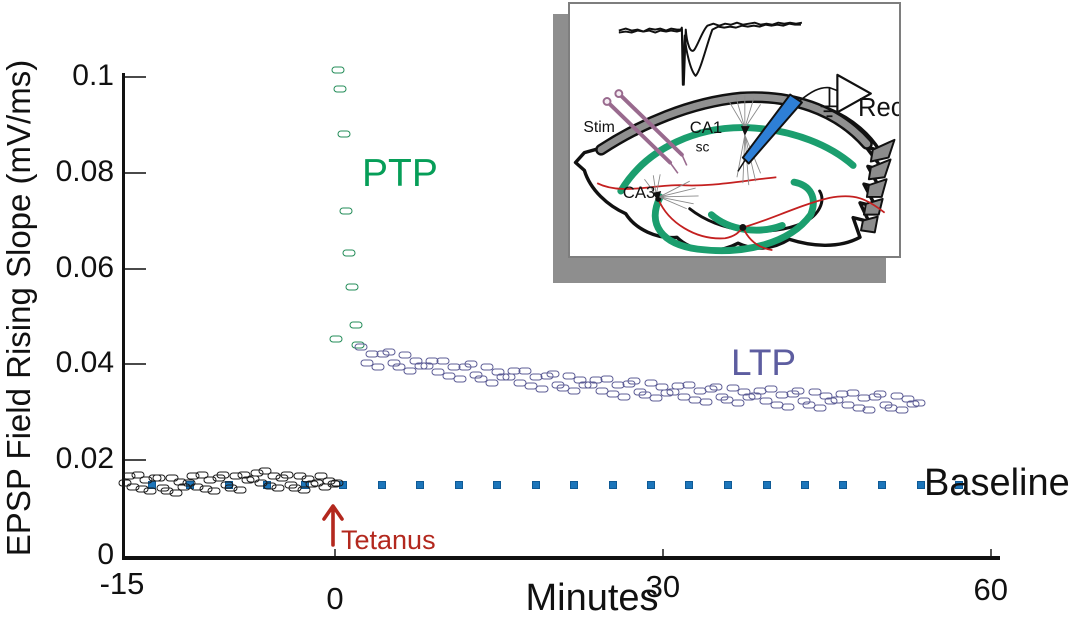  What do you see at coordinates (335, 598) in the screenshot?
I see `x-tick-label: 0` at bounding box center [335, 598].